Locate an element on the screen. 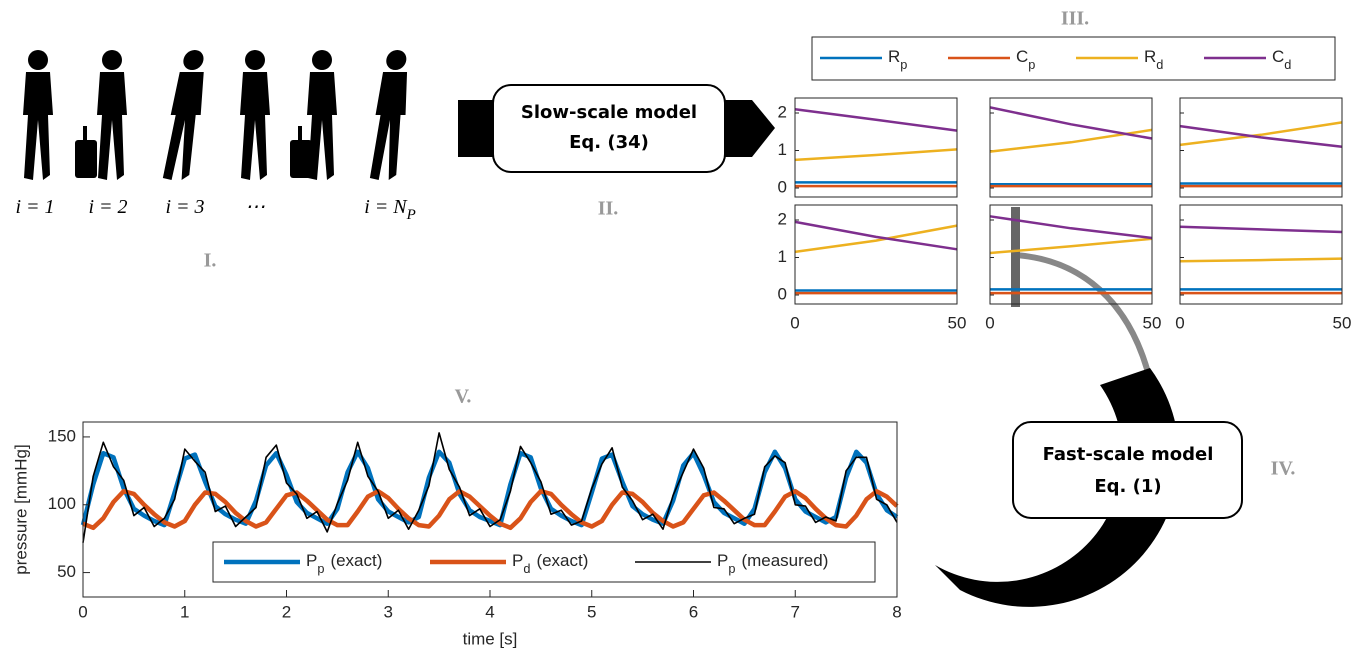 The height and width of the screenshot is (655, 1368). legend-label: Cp is located at coordinates (1025, 59).